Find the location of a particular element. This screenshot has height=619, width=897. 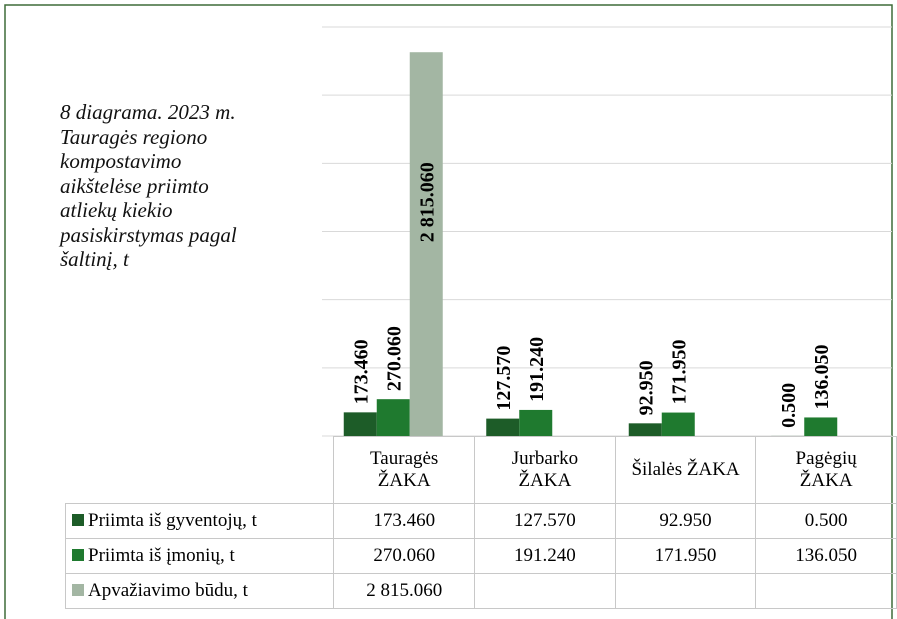

table-cell: 0.500 is located at coordinates (826, 521).